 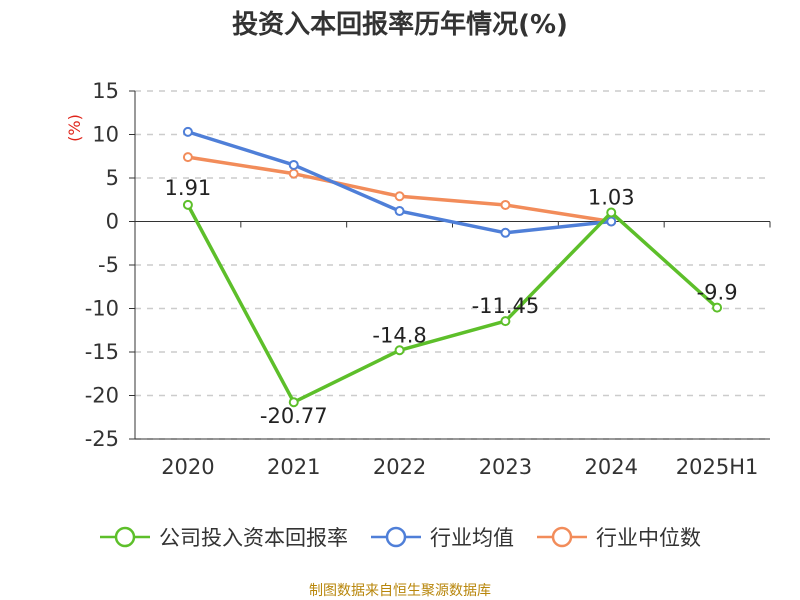 I want to click on y-tick-label: -15, so click(x=102, y=352).